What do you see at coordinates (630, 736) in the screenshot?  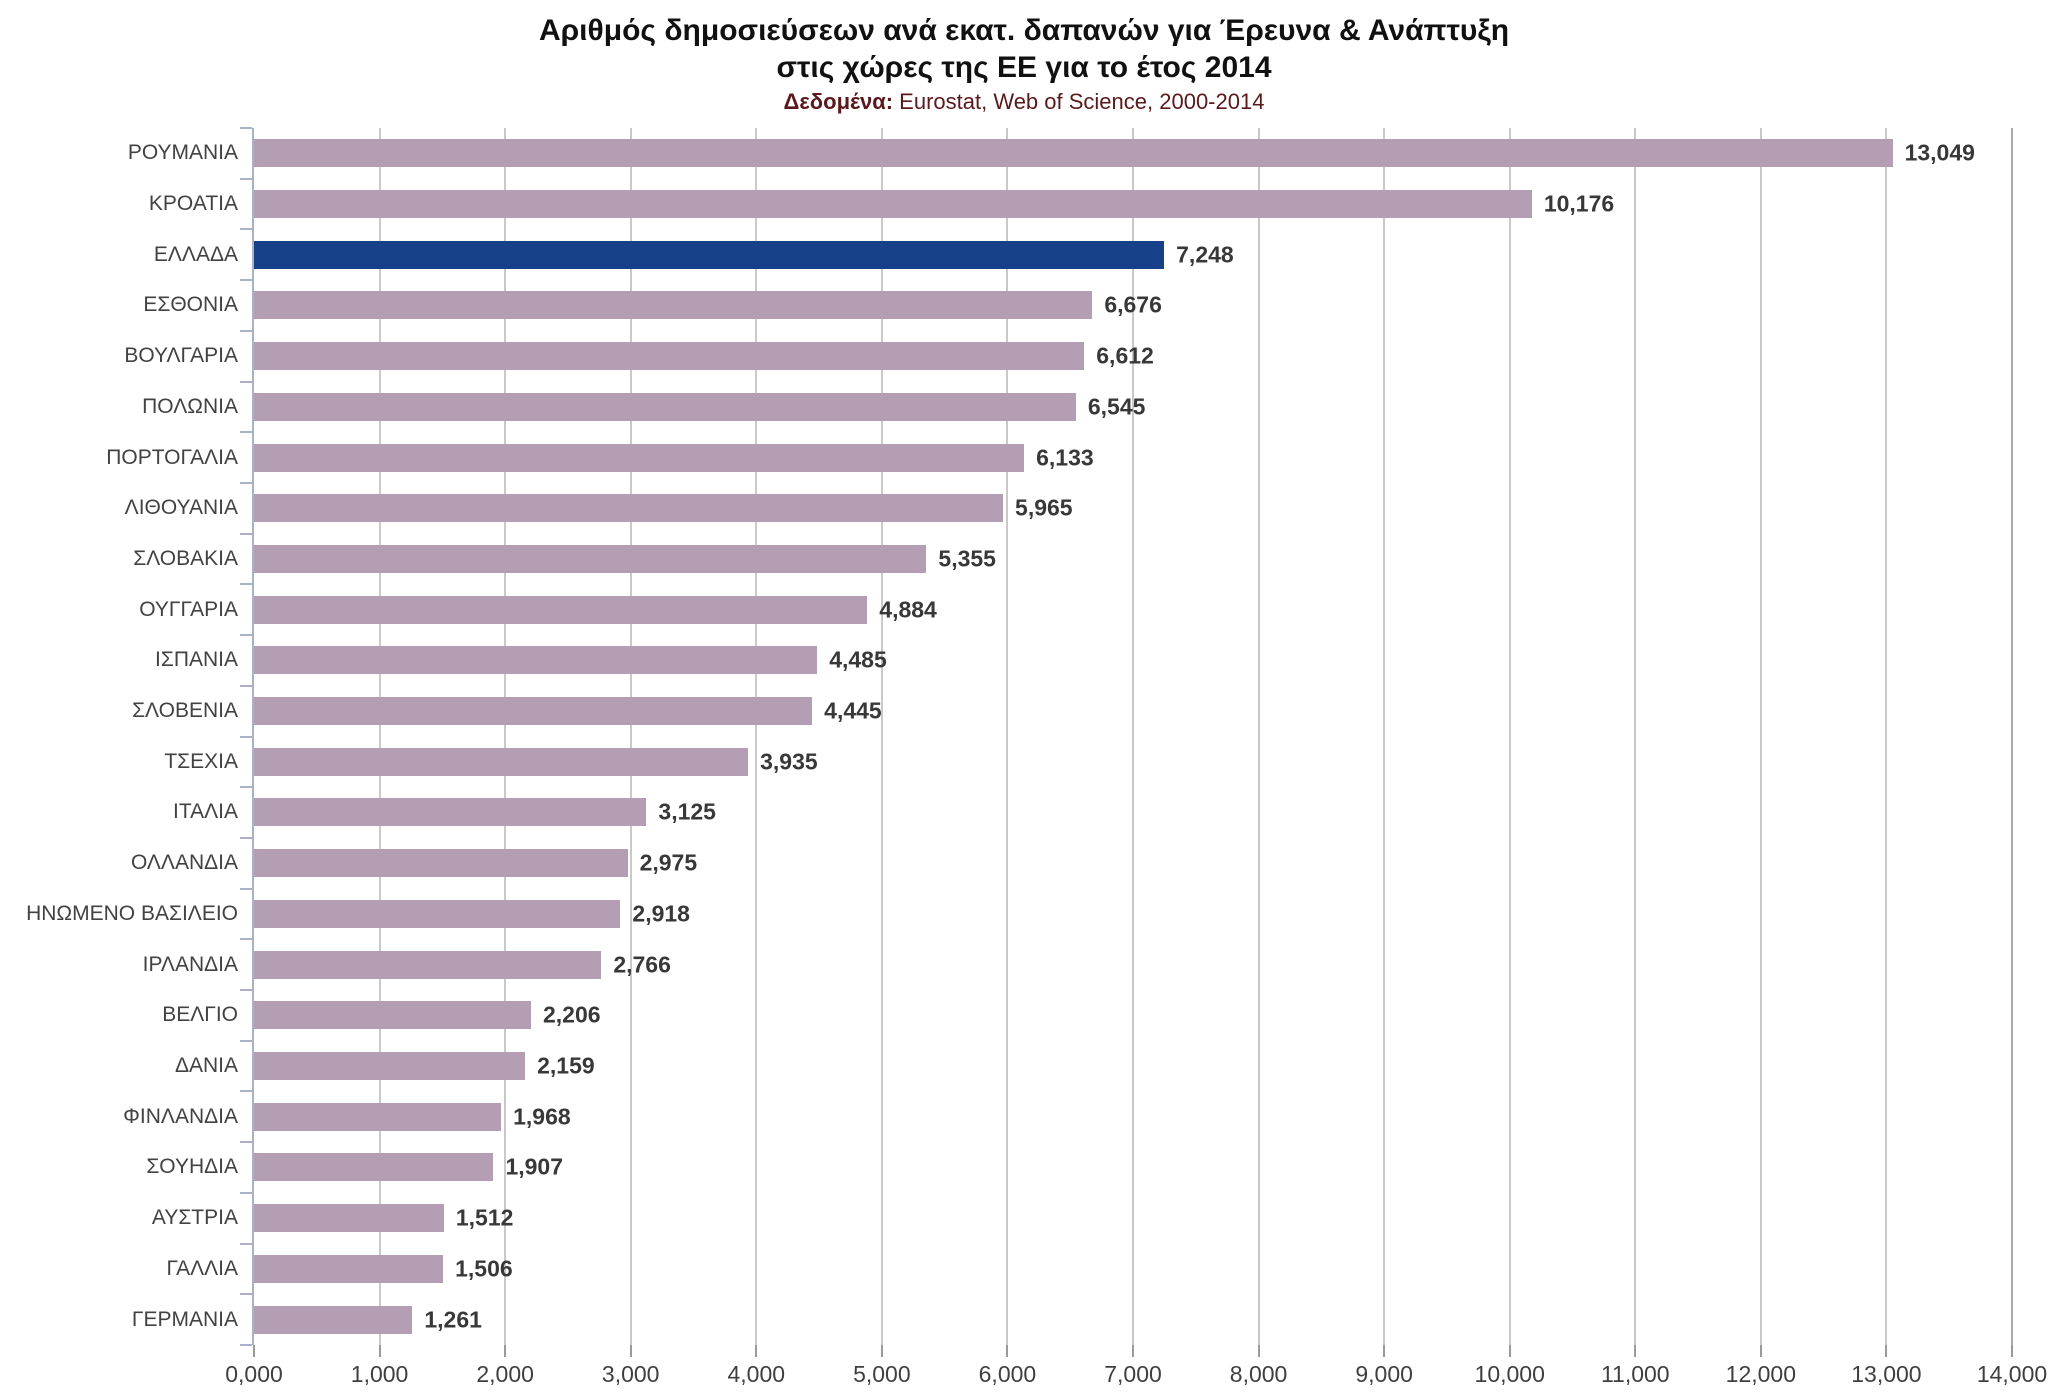 I see `gridline-x-3,000` at bounding box center [630, 736].